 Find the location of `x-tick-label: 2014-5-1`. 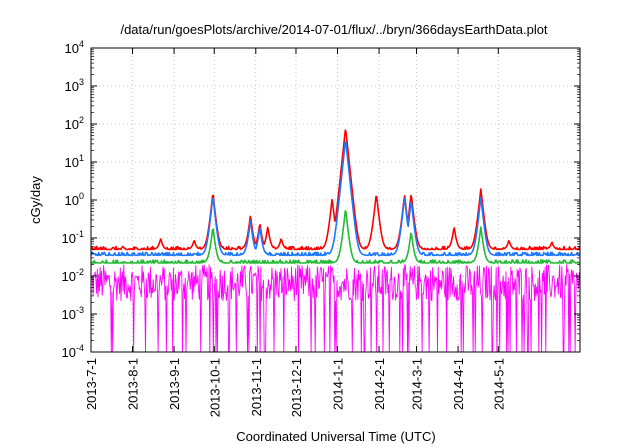

x-tick-label: 2014-5-1 is located at coordinates (498, 384).